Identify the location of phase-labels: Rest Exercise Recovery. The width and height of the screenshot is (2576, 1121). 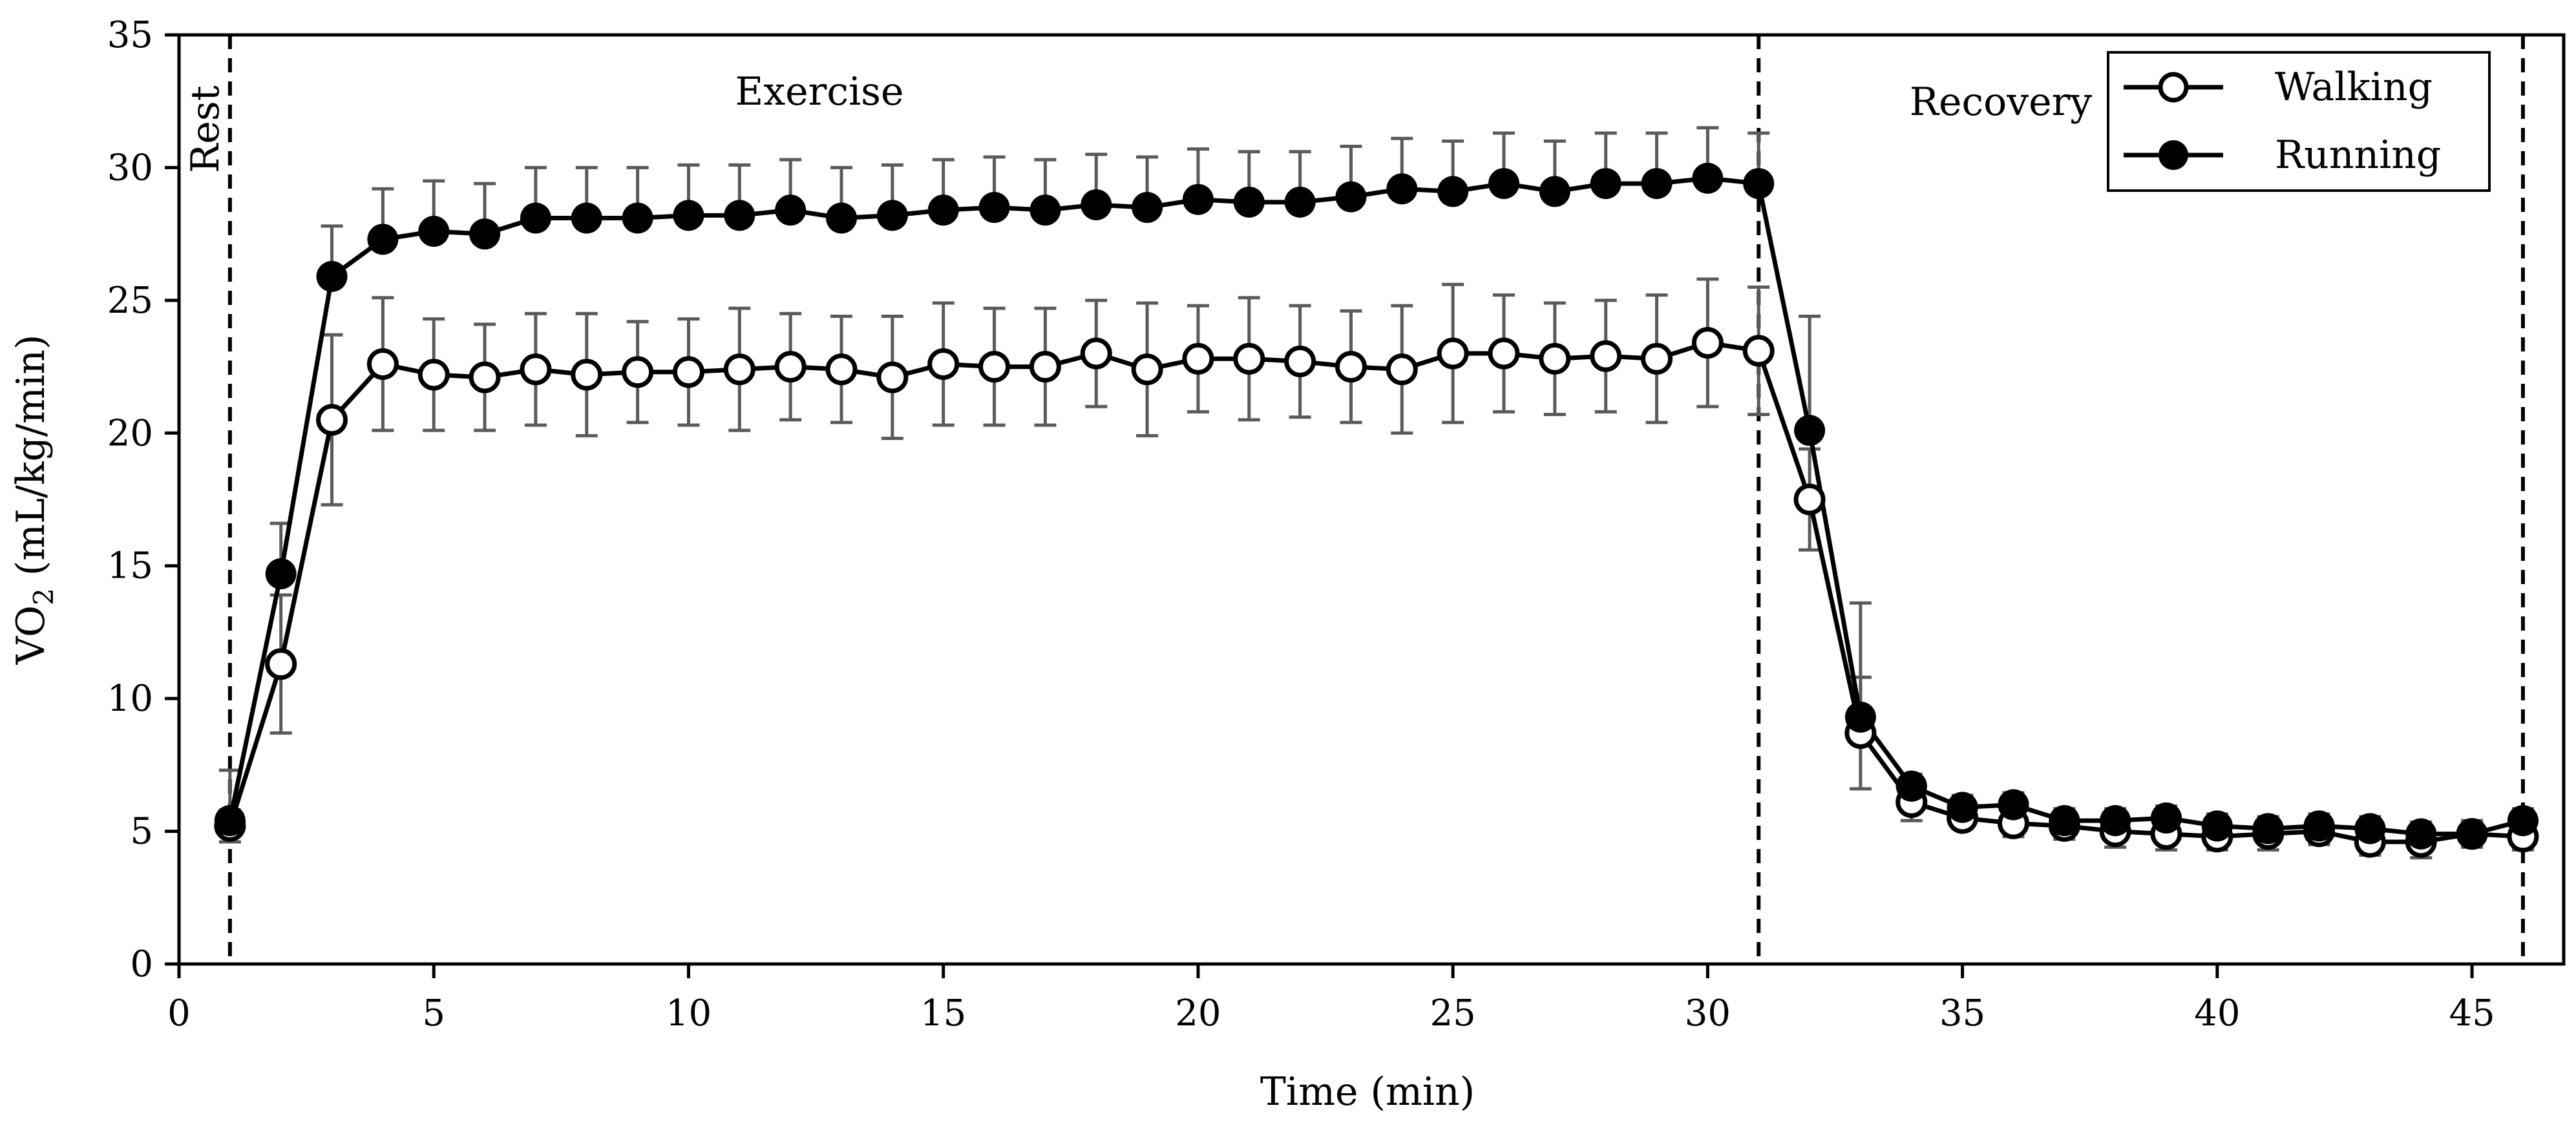
(1137, 121).